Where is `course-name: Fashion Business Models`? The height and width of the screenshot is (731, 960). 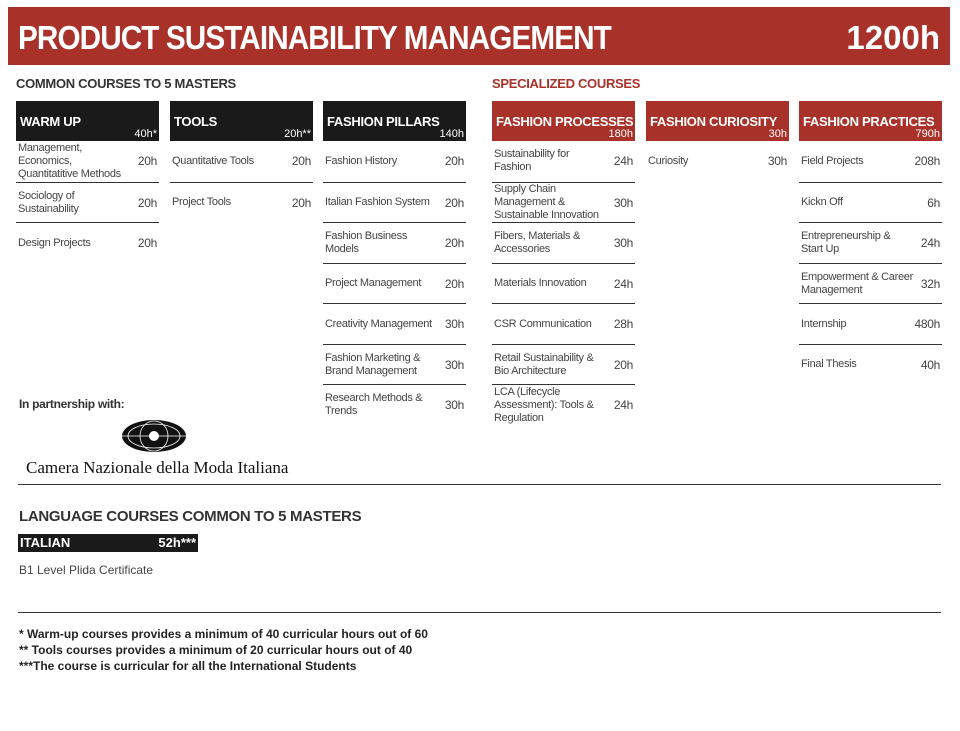 course-name: Fashion Business Models is located at coordinates (366, 242).